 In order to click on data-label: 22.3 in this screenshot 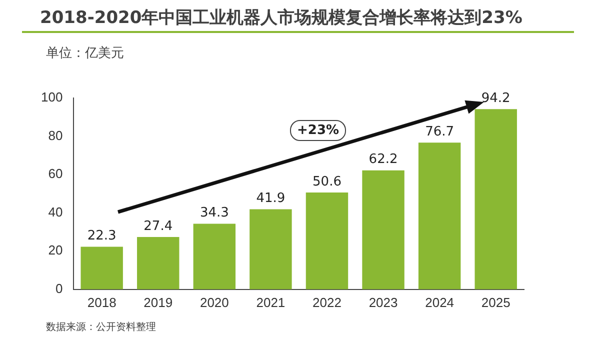, I will do `click(101, 236)`.